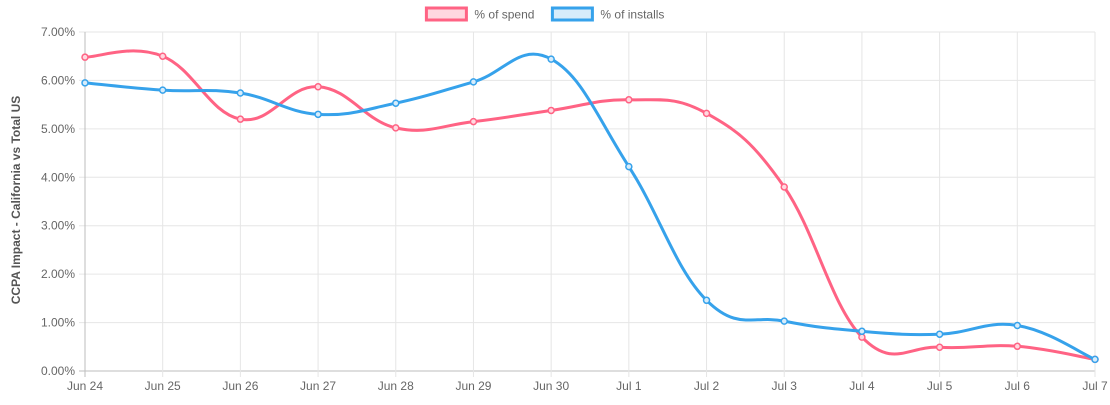 The image size is (1110, 405). I want to click on y-tick-label: 3.00%, so click(58, 226).